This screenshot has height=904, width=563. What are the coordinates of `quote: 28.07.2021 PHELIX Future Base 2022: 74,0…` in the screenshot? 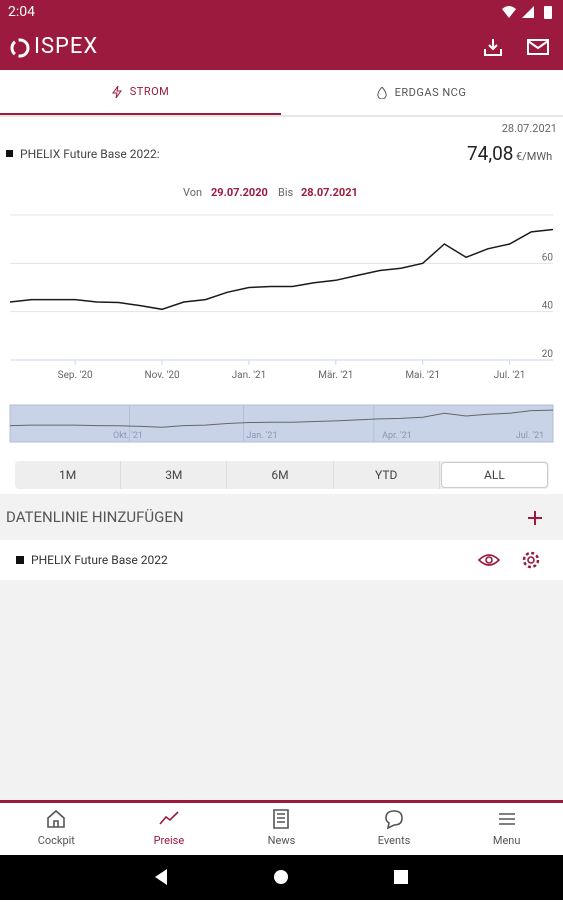 It's located at (281, 158).